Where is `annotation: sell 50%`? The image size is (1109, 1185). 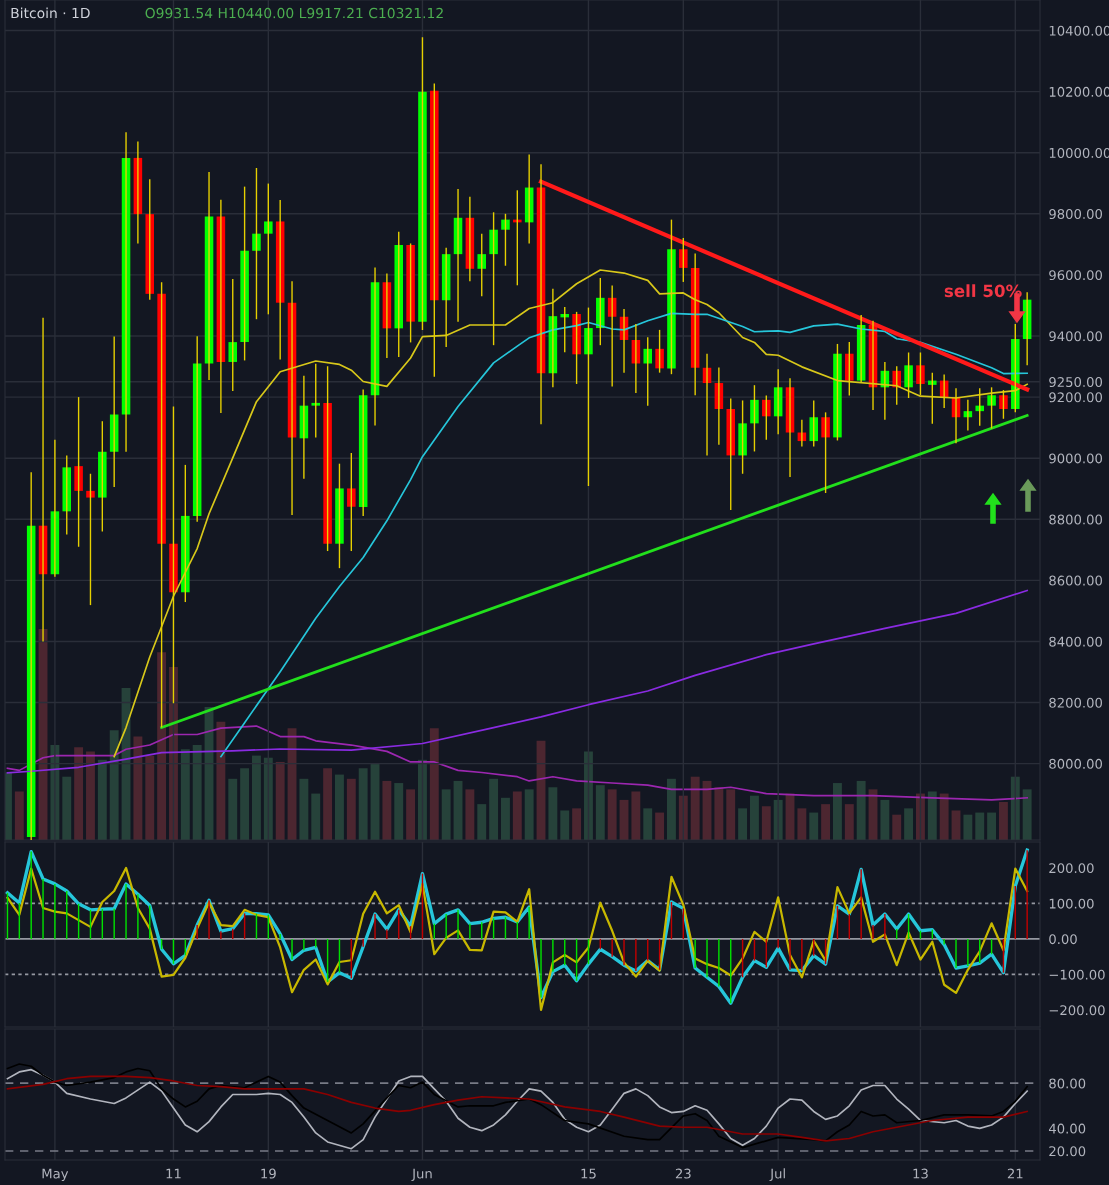 annotation: sell 50% is located at coordinates (983, 291).